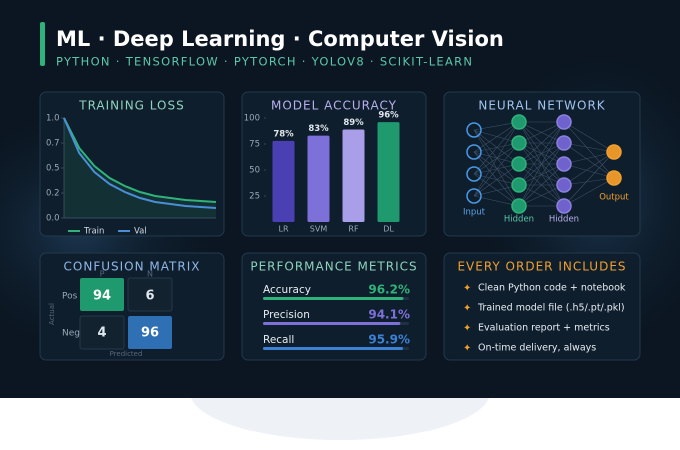 The image size is (680, 450). I want to click on y-tick-label: 25, so click(254, 197).